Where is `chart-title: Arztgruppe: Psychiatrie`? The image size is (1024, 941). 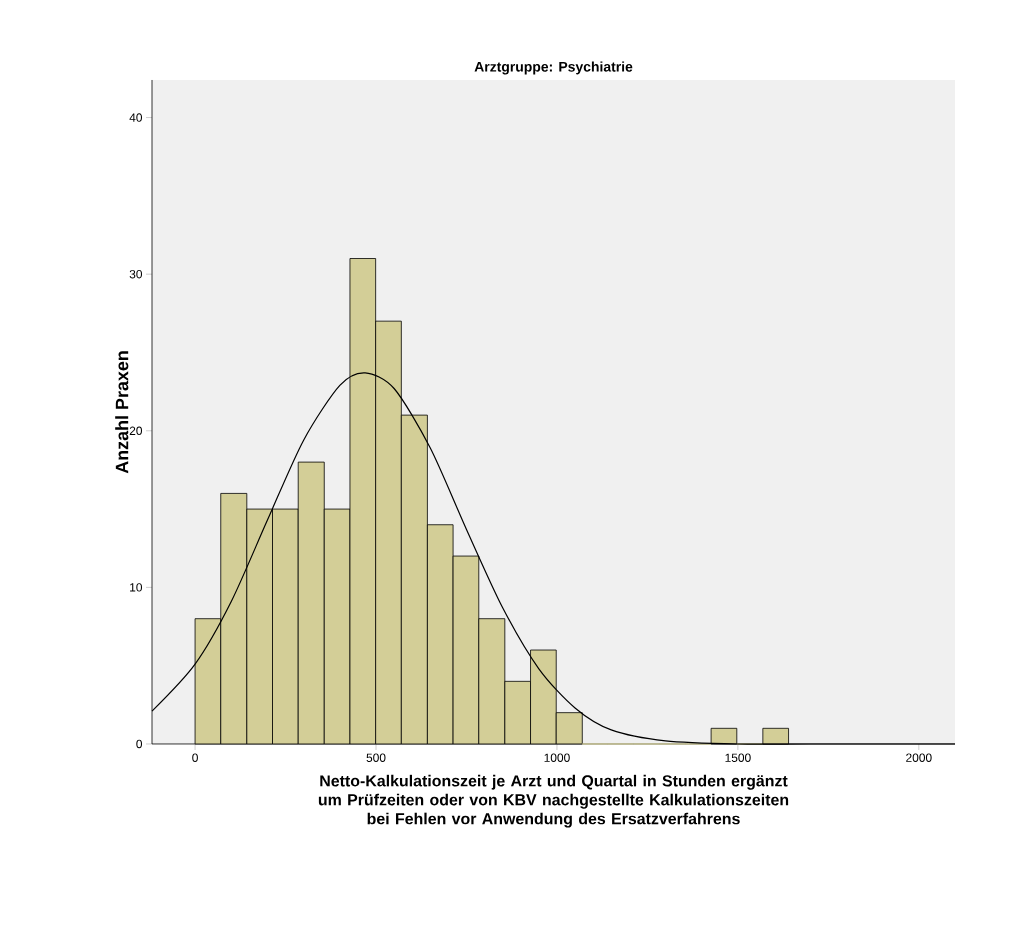
chart-title: Arztgruppe: Psychiatrie is located at coordinates (553, 68).